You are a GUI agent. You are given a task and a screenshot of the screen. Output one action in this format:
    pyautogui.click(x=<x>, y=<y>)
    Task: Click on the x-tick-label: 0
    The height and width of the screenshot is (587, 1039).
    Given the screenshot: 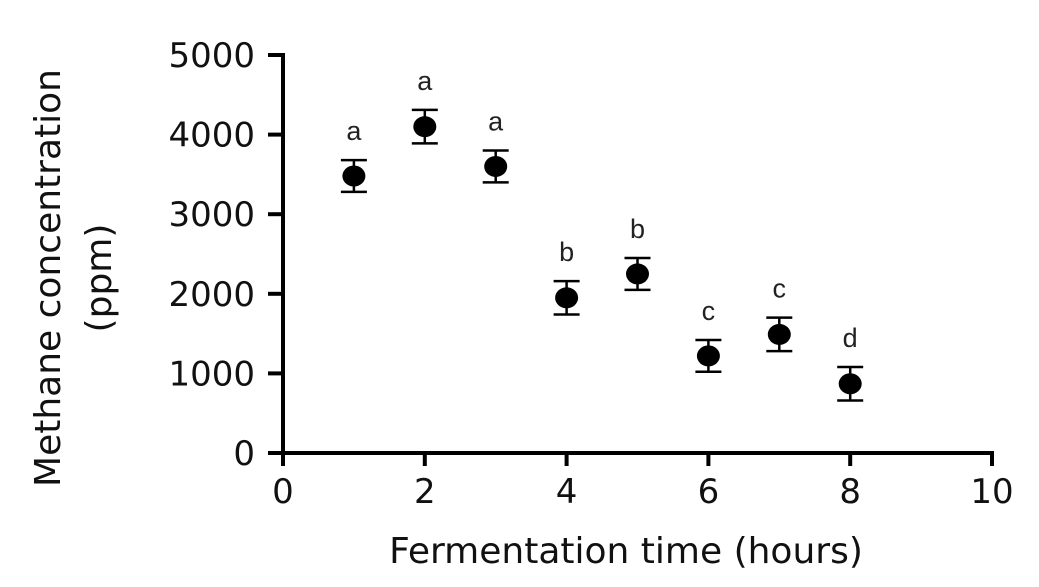 What is the action you would take?
    pyautogui.click(x=283, y=492)
    